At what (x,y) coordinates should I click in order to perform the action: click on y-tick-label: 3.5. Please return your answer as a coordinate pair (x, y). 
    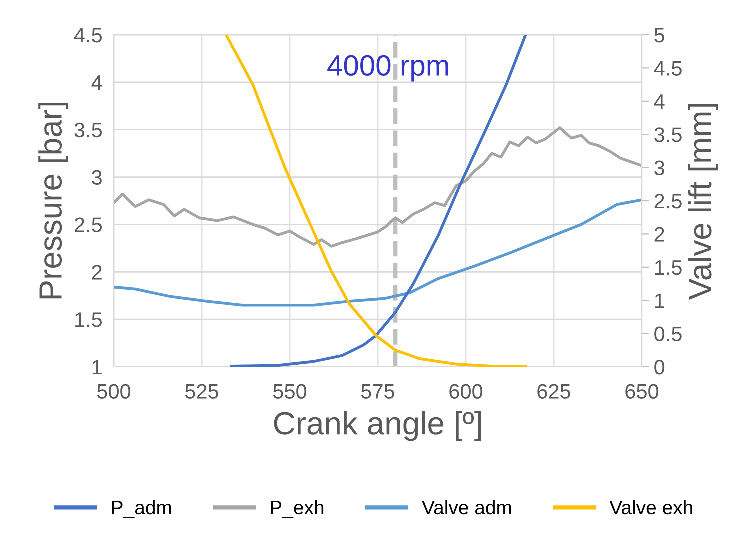
    Looking at the image, I should click on (88, 130).